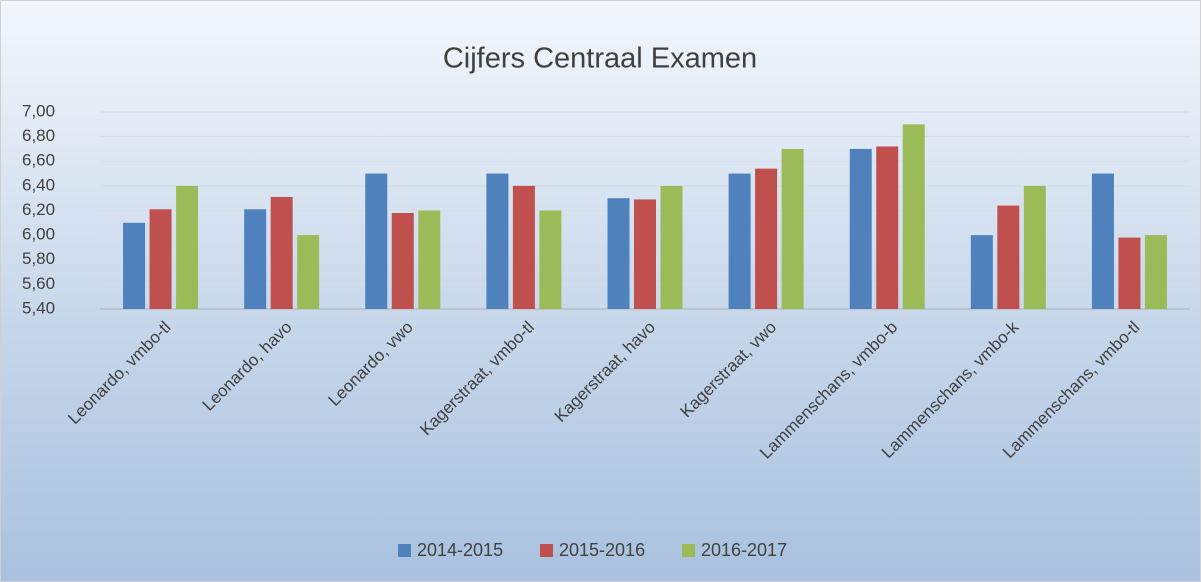 The width and height of the screenshot is (1201, 582). What do you see at coordinates (38, 209) in the screenshot?
I see `y-tick-label: 6,20` at bounding box center [38, 209].